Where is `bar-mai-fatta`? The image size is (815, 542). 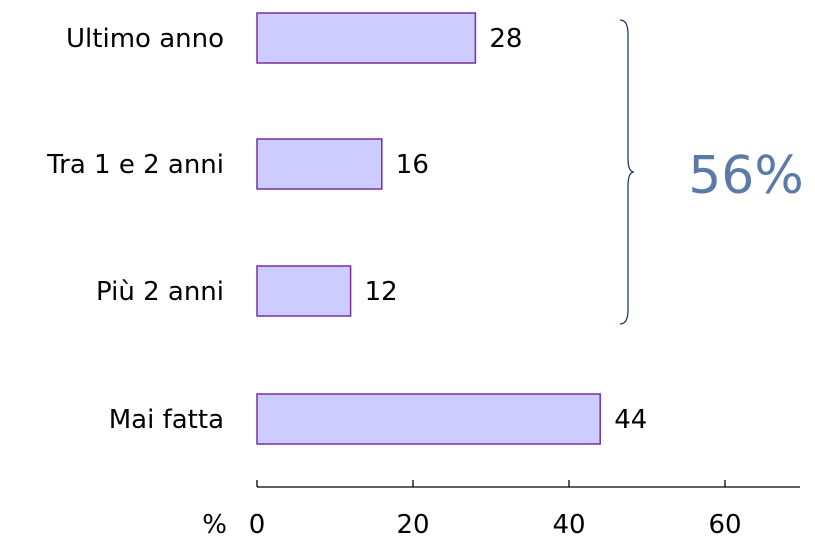
bar-mai-fatta is located at coordinates (428, 419).